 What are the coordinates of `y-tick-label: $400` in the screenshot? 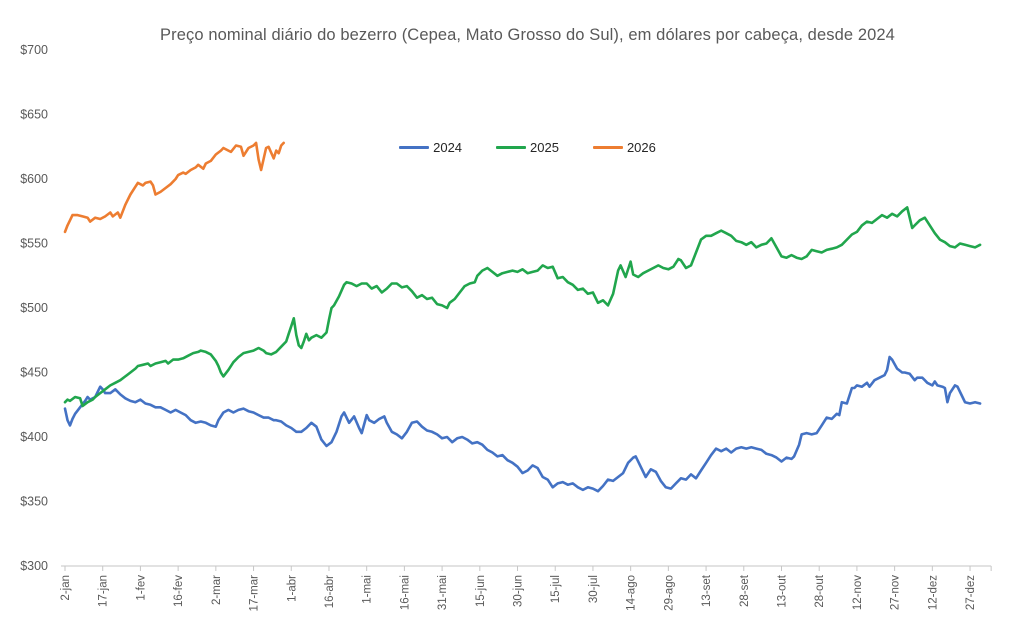 It's located at (34, 437).